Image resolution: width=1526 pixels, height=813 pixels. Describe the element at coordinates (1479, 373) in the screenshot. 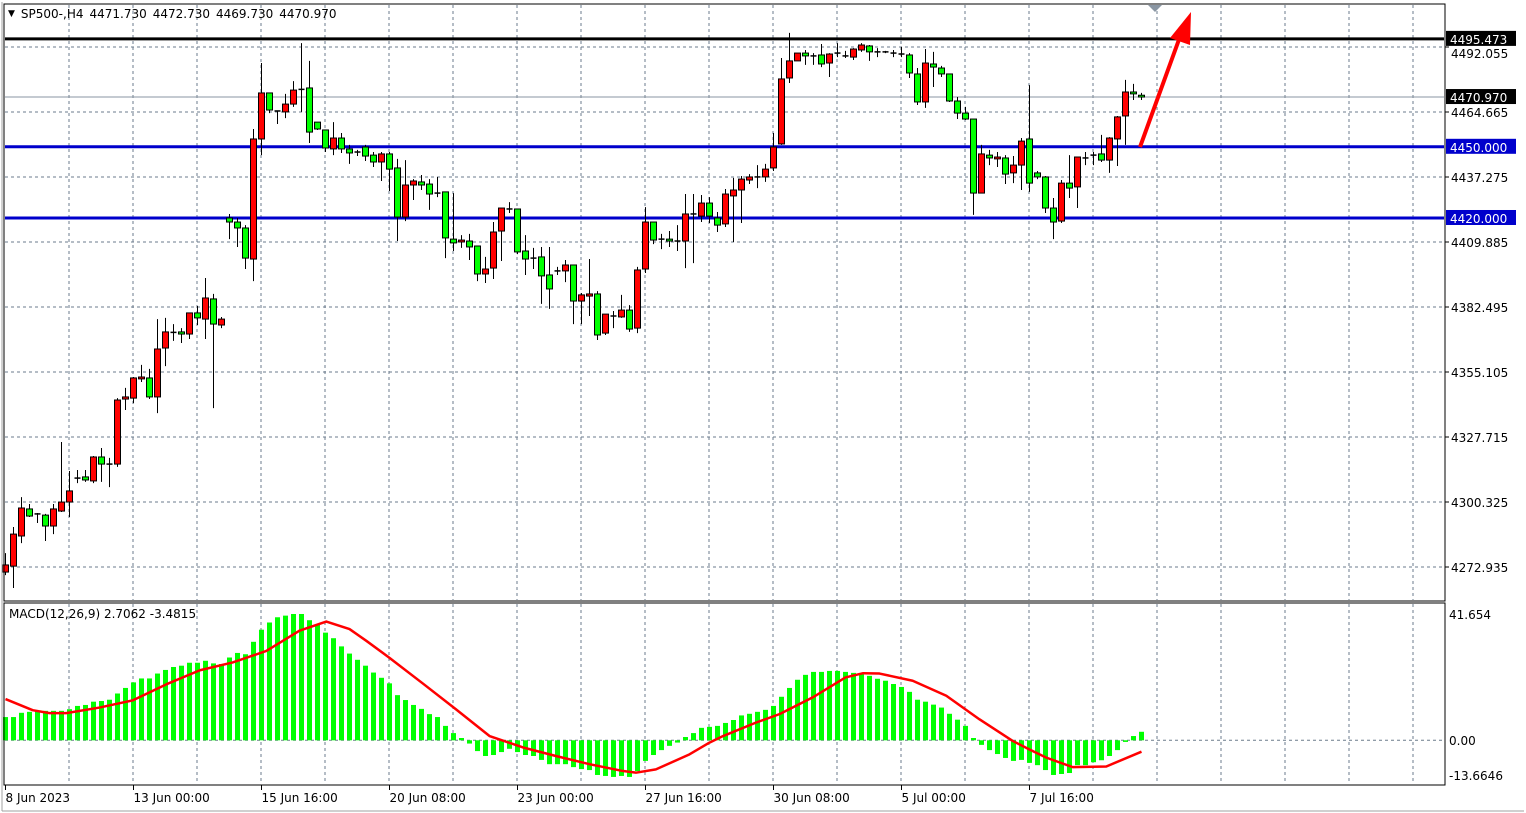

I see `price-tick-label: 4355.105` at that location.